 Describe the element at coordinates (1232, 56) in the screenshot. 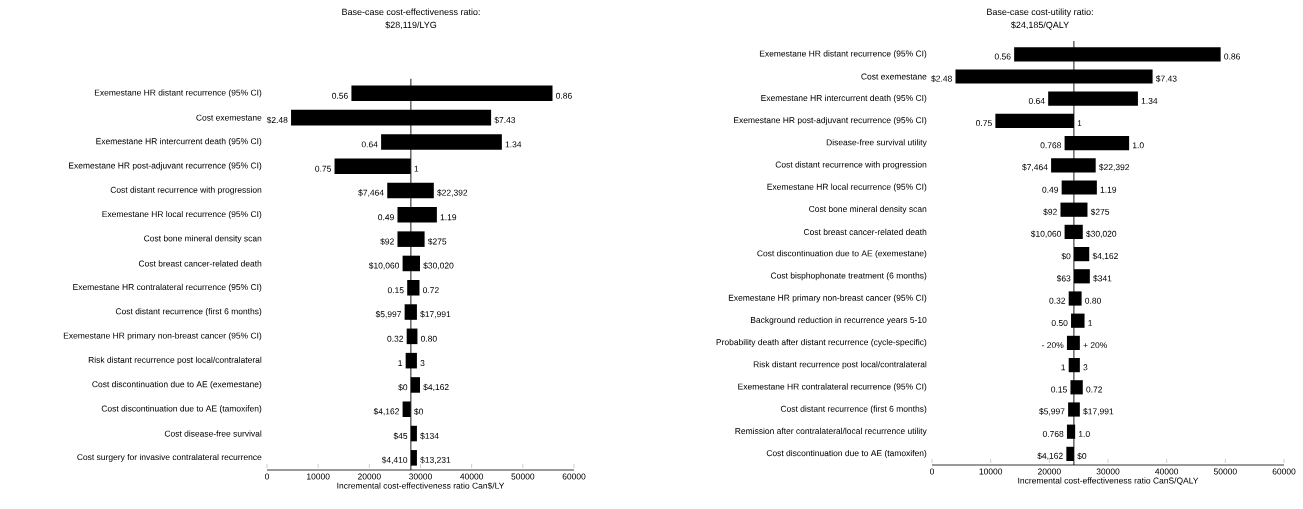

I see `annotation: 0.86` at that location.